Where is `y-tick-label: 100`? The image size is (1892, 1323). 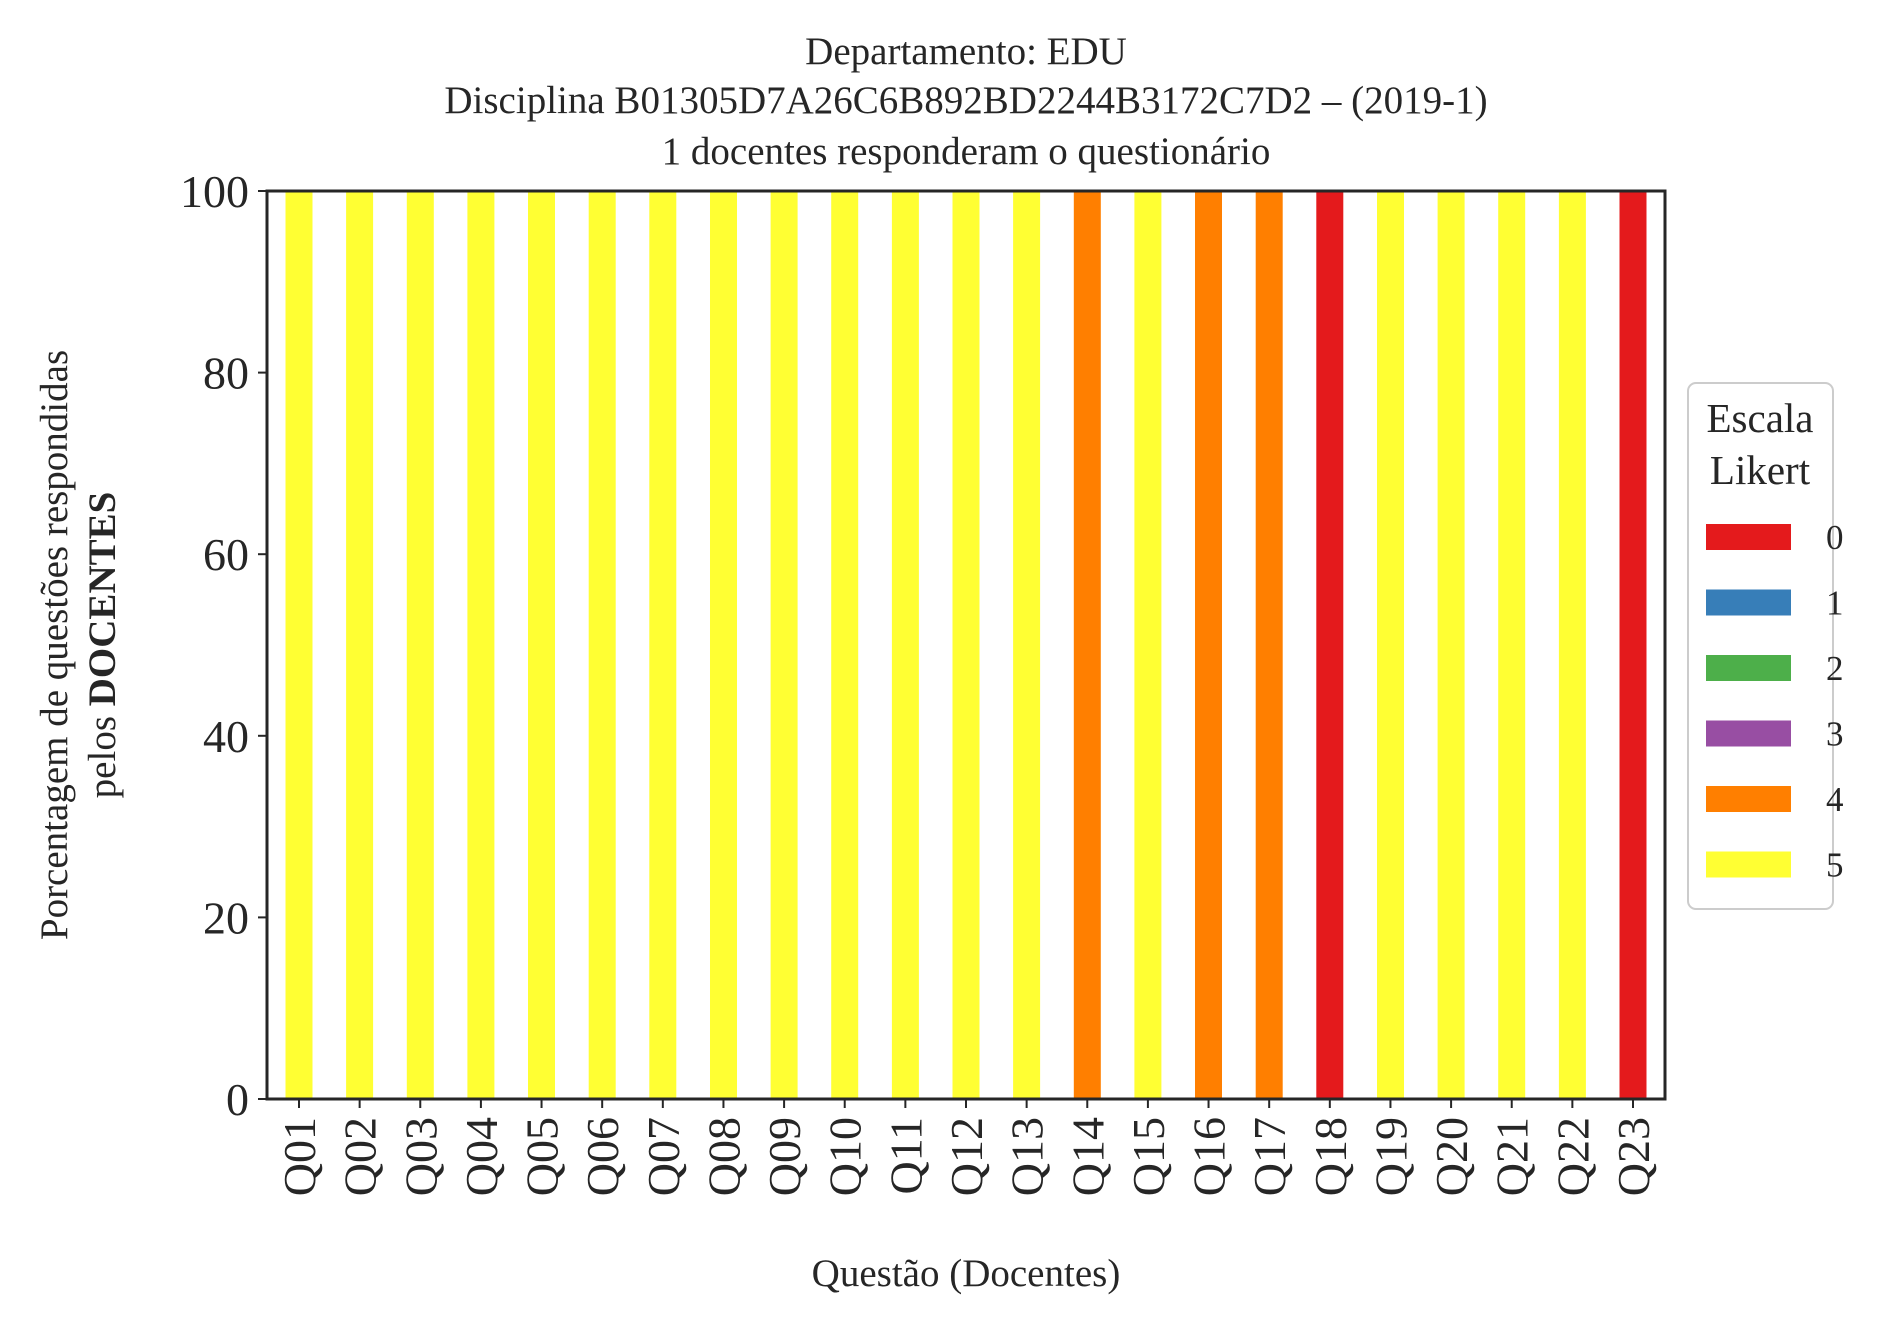
y-tick-label: 100 is located at coordinates (214, 191).